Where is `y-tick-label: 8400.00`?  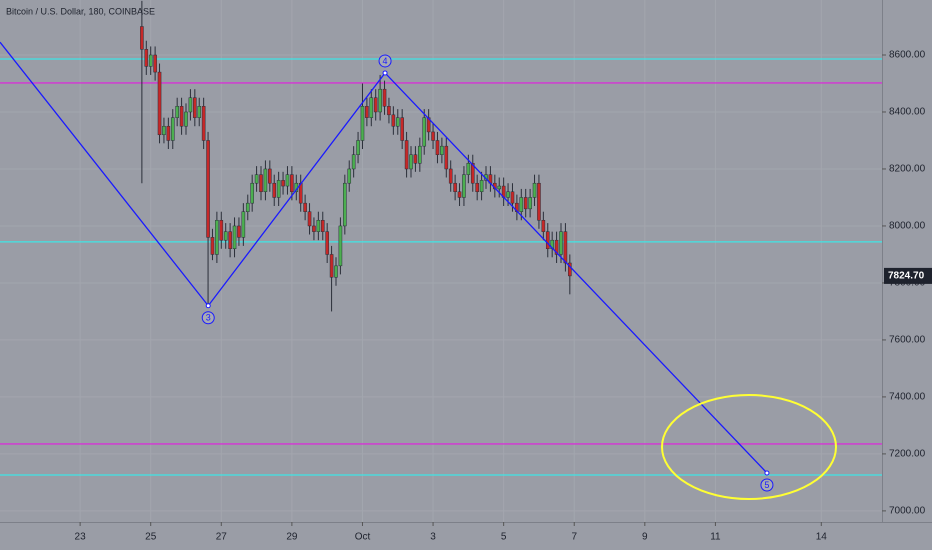 y-tick-label: 8400.00 is located at coordinates (907, 112).